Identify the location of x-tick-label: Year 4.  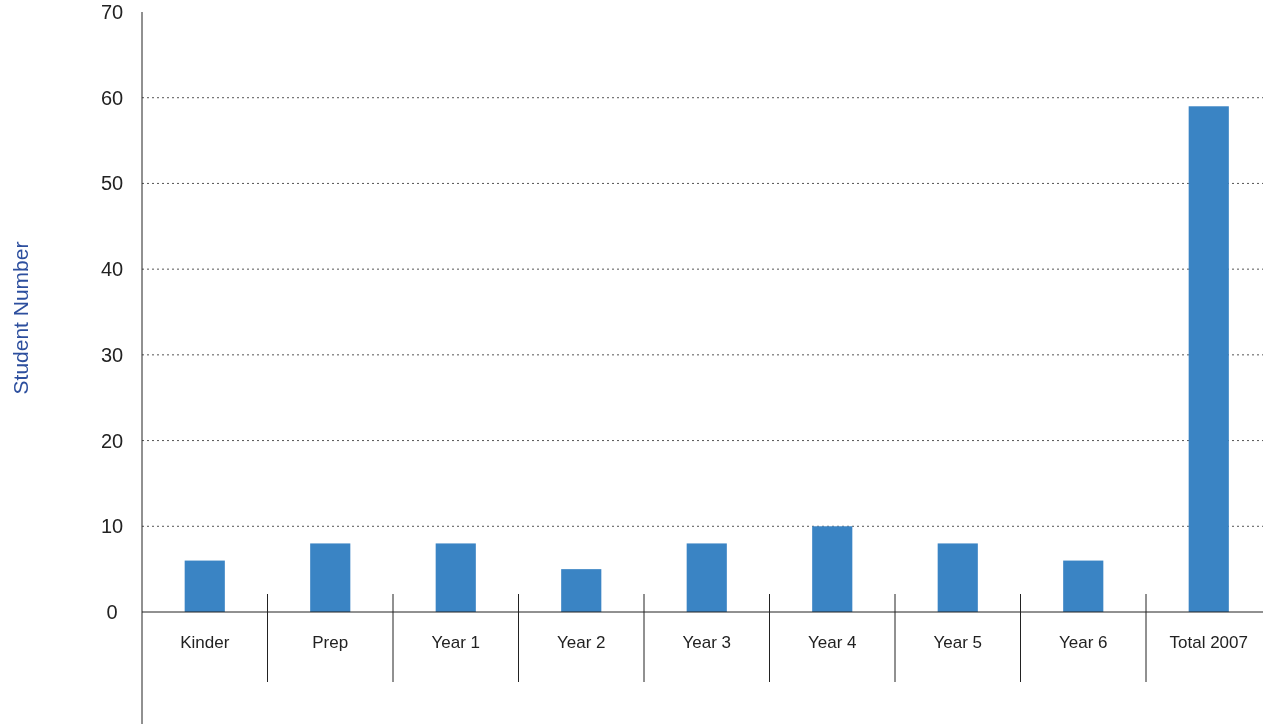
(832, 642).